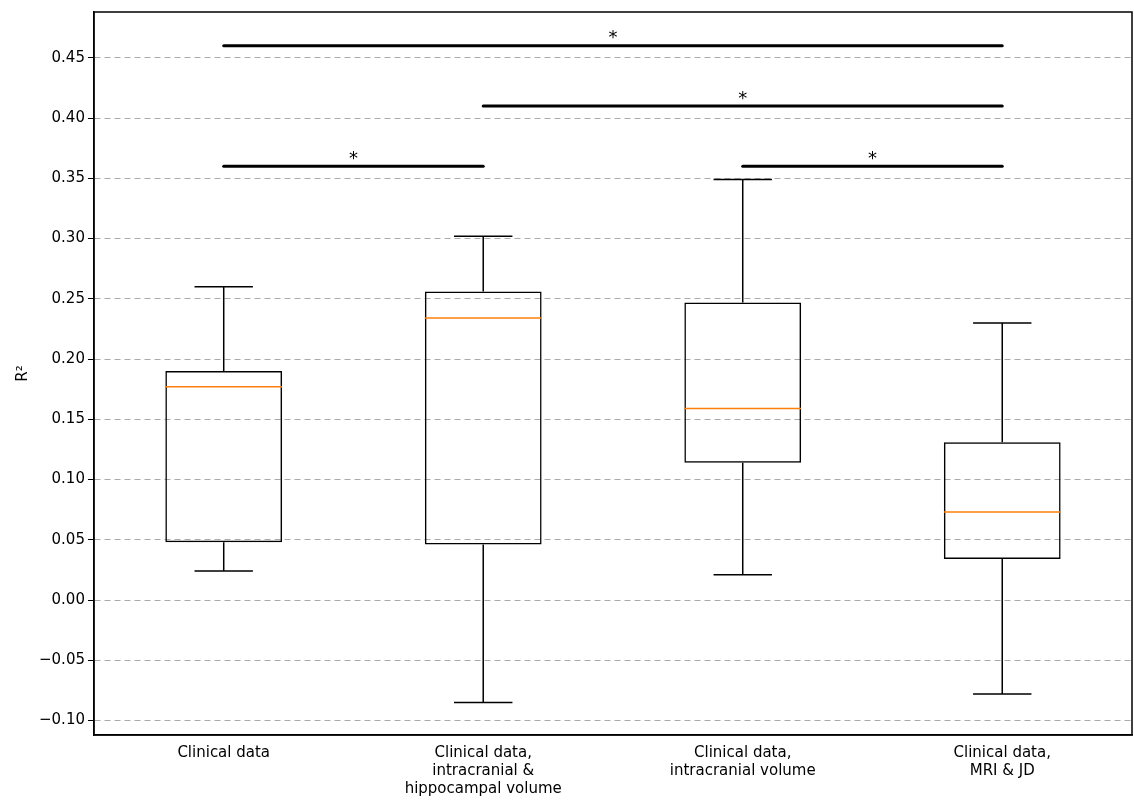 This screenshot has width=1134, height=805. I want to click on y-tick-label: 0.40, so click(68, 116).